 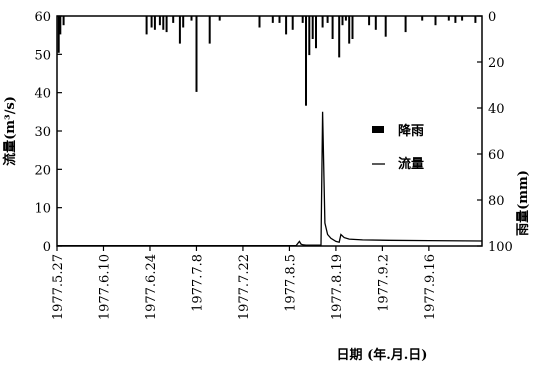 What do you see at coordinates (378, 129) in the screenshot?
I see `legend-rainfall-swatch` at bounding box center [378, 129].